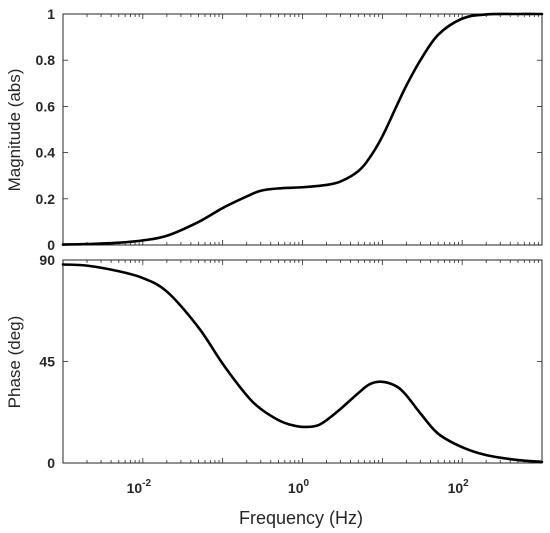 The height and width of the screenshot is (533, 550). I want to click on y-tick-label: 45, so click(47, 362).